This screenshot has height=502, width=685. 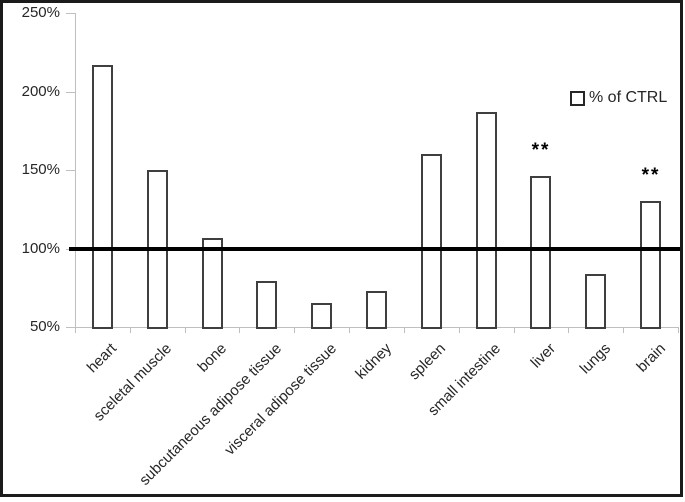 I want to click on legend-label: % of CTRL, so click(x=628, y=97).